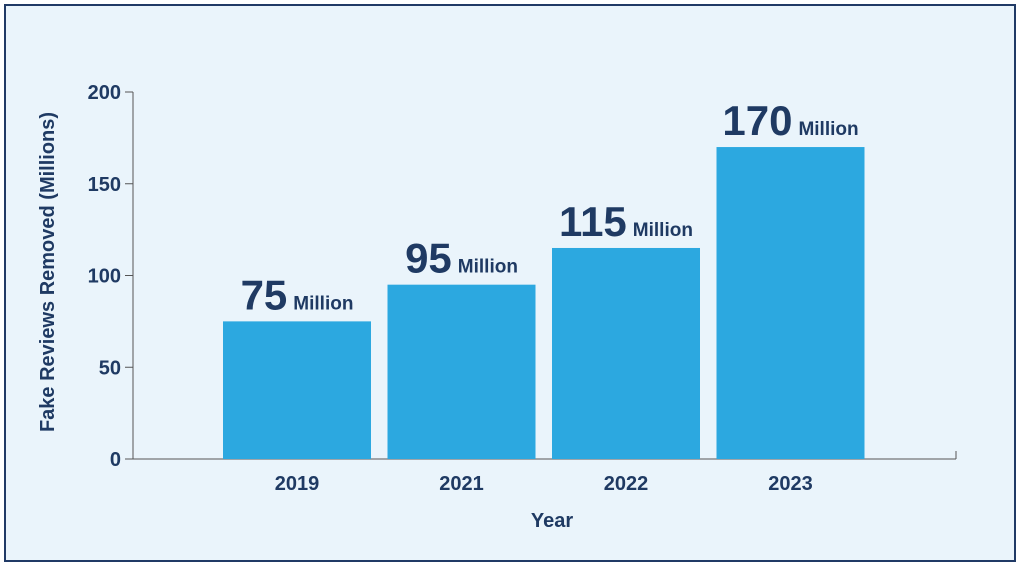 The height and width of the screenshot is (570, 1024). What do you see at coordinates (790, 303) in the screenshot?
I see `bar-2023` at bounding box center [790, 303].